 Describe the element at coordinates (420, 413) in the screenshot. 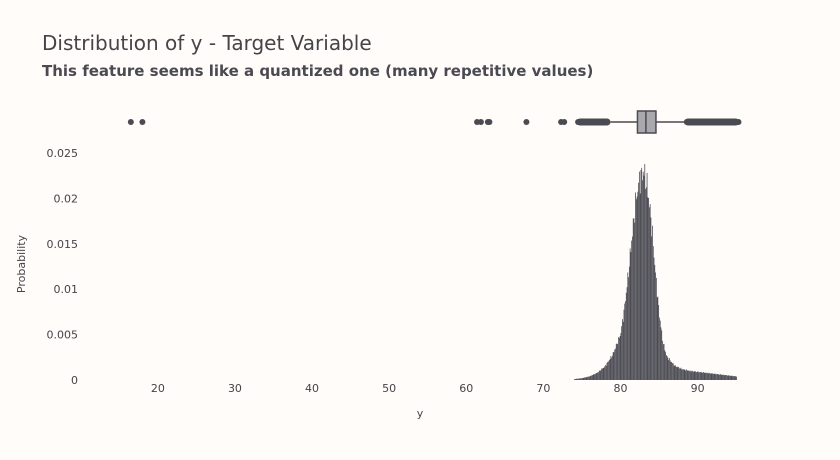

I see `x-axis-label: y` at that location.